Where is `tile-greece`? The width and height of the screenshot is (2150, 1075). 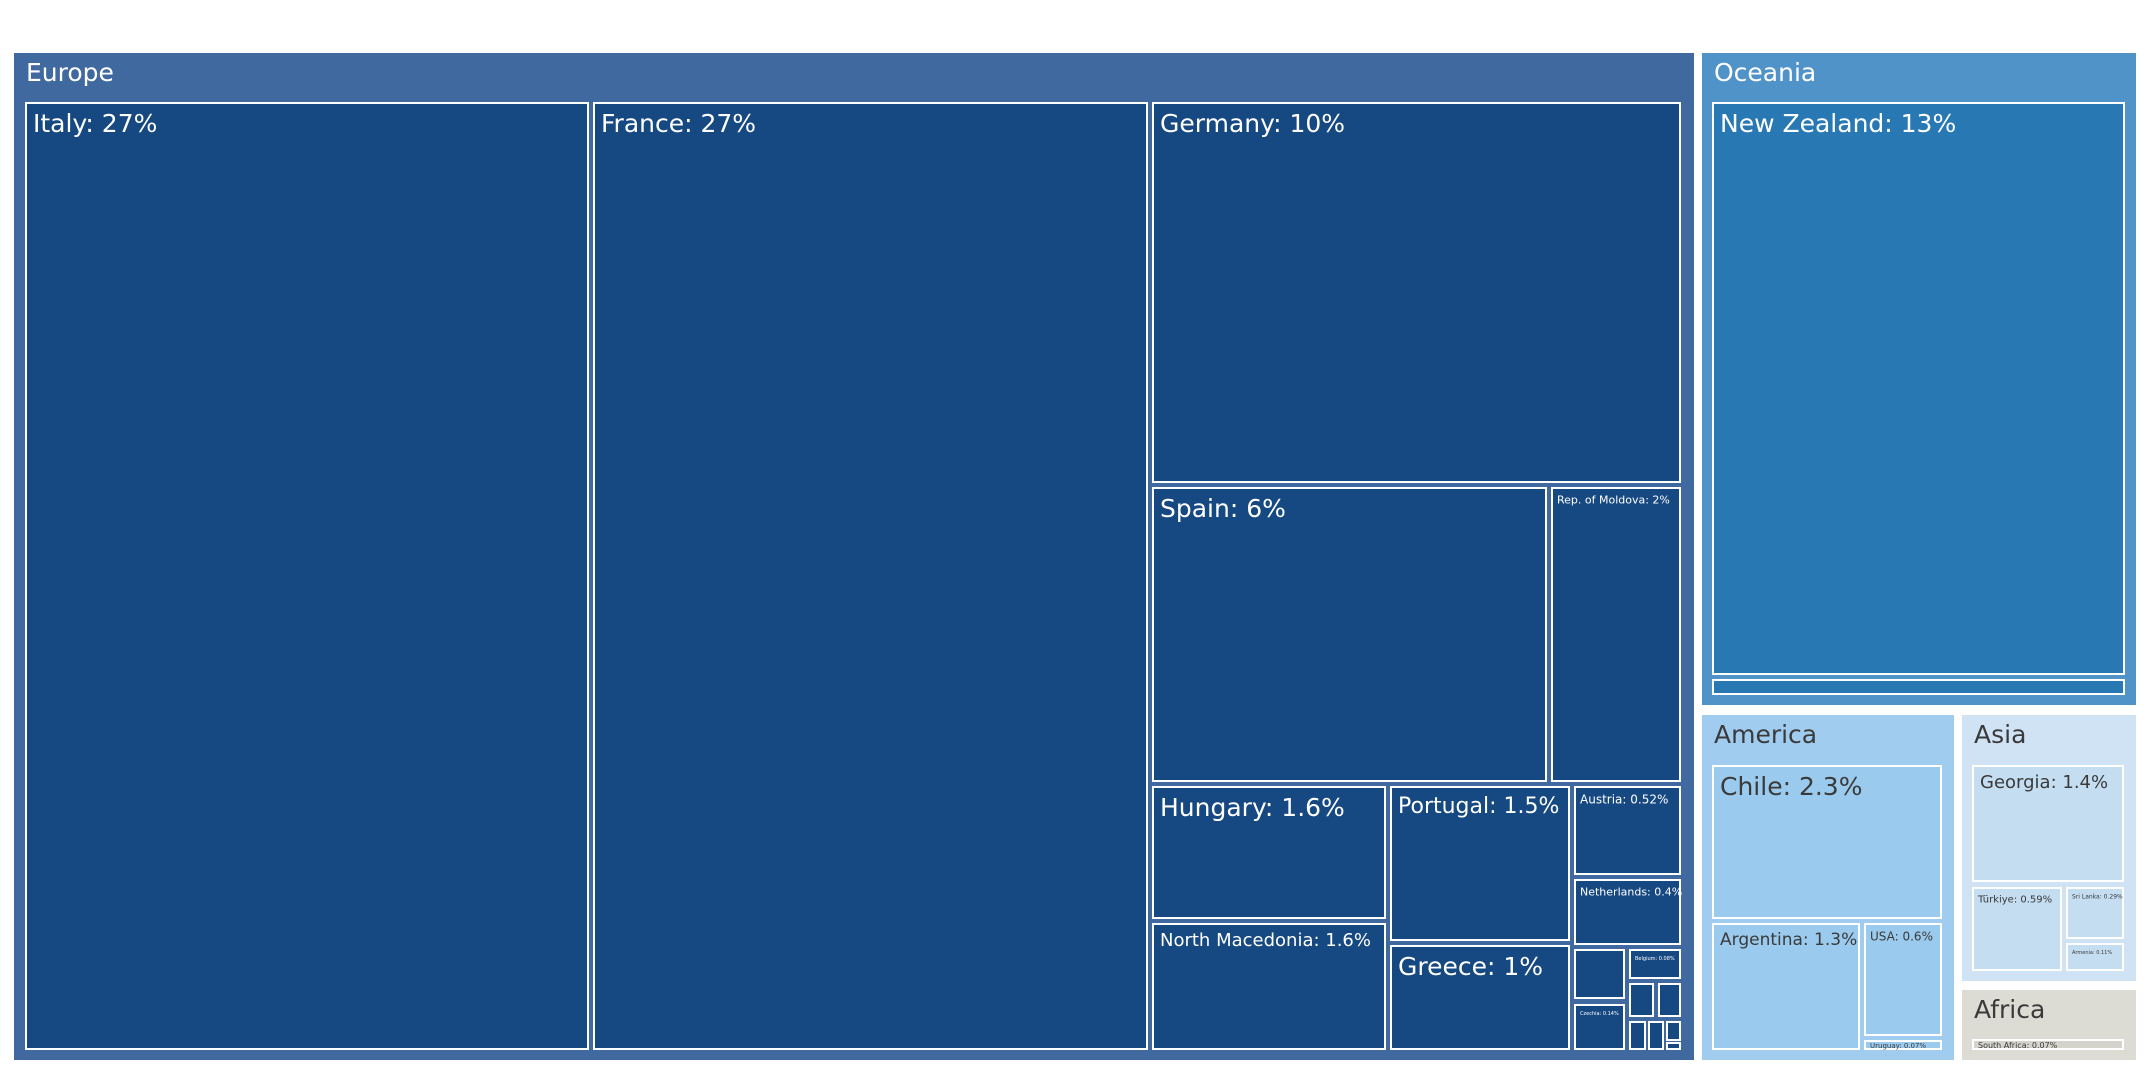 tile-greece is located at coordinates (1480, 997).